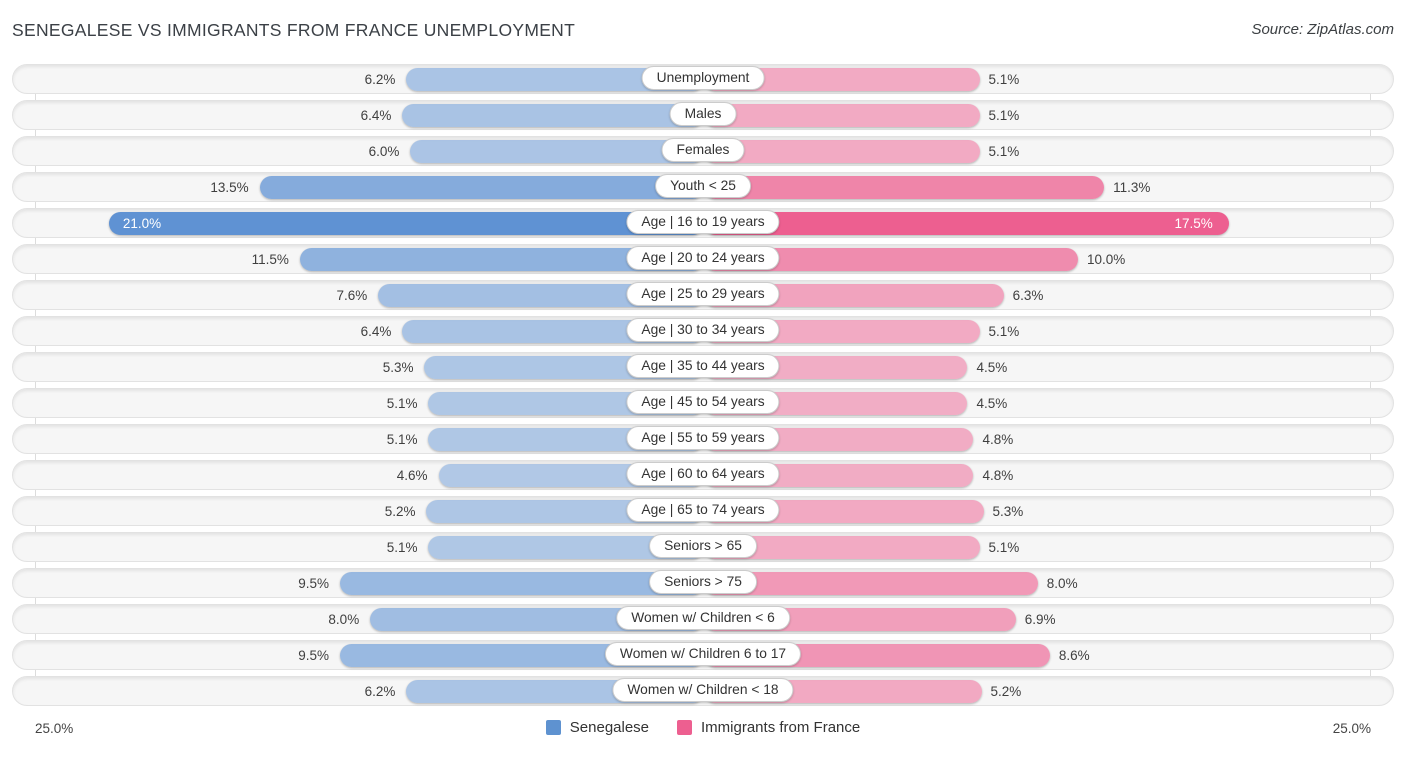 This screenshot has width=1406, height=757. What do you see at coordinates (1322, 29) in the screenshot?
I see `source-credit: Source: ZipAtlas.com` at bounding box center [1322, 29].